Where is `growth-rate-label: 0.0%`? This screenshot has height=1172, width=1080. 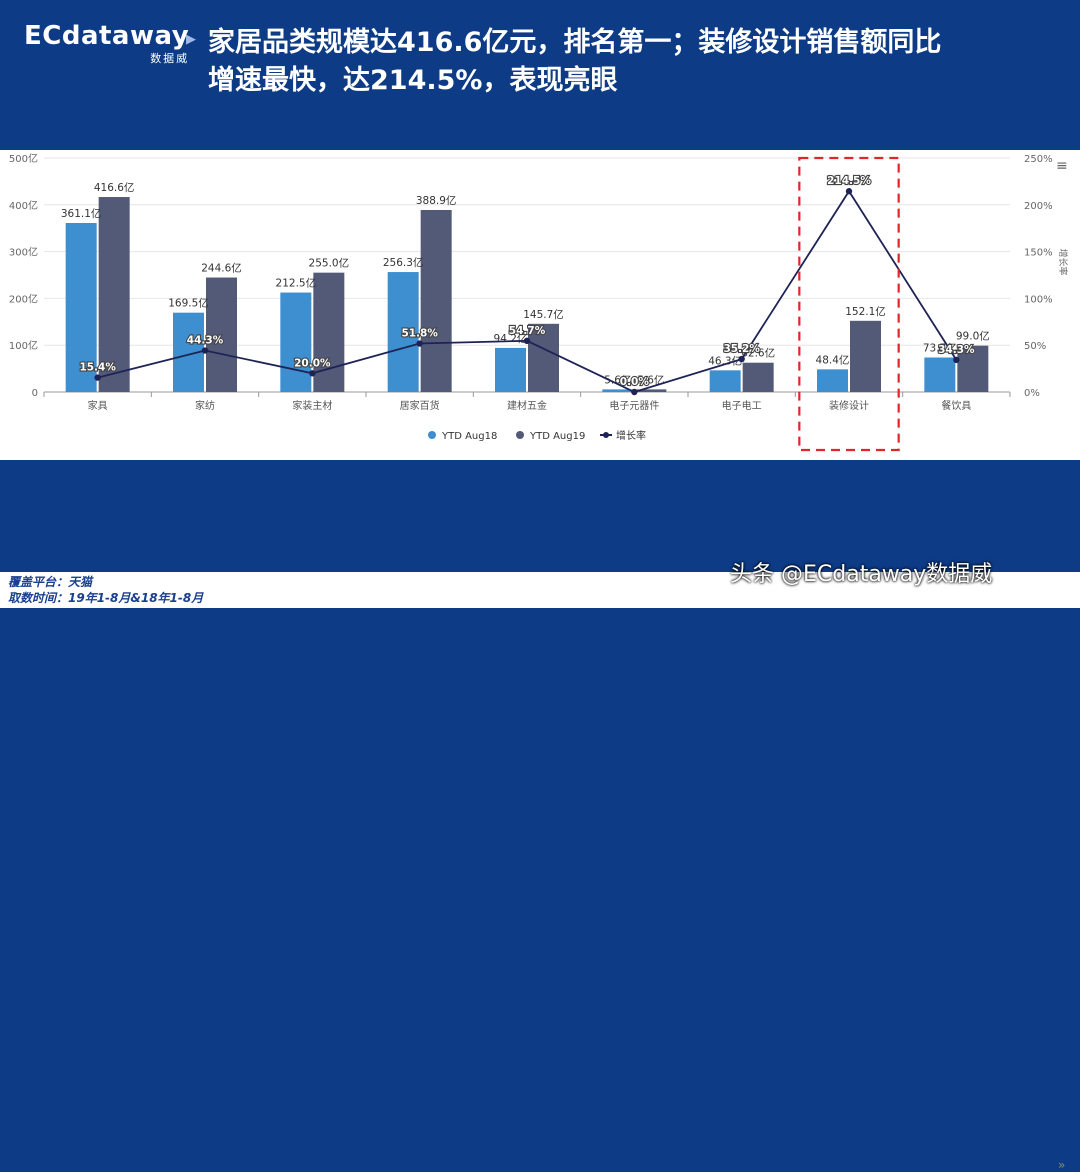
growth-rate-label: 0.0% is located at coordinates (635, 382).